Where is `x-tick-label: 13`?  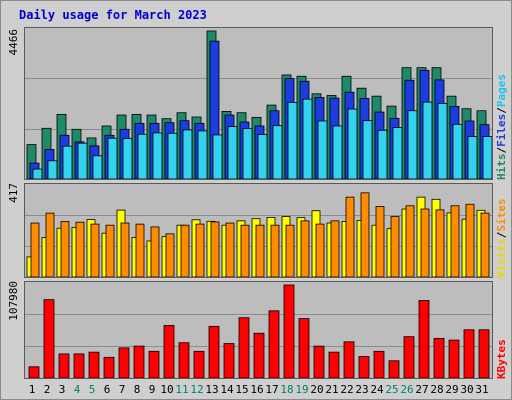
x-tick-label: 13 is located at coordinates (212, 389).